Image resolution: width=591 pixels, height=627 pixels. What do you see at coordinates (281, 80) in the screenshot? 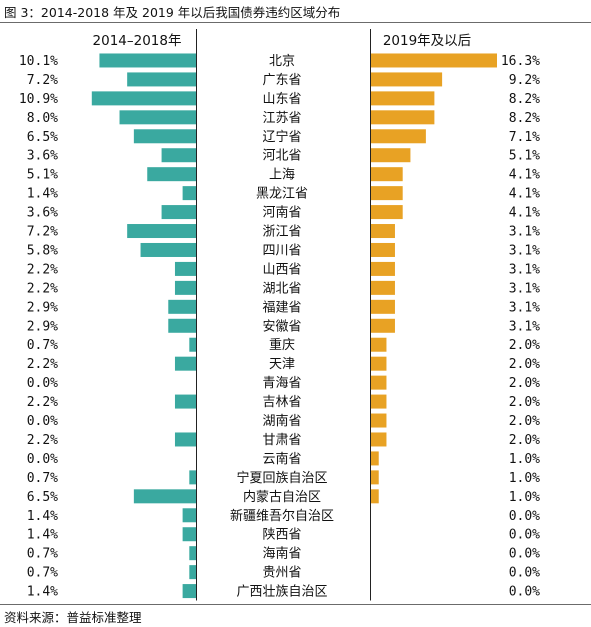
I see `category-label: 广东省` at bounding box center [281, 80].